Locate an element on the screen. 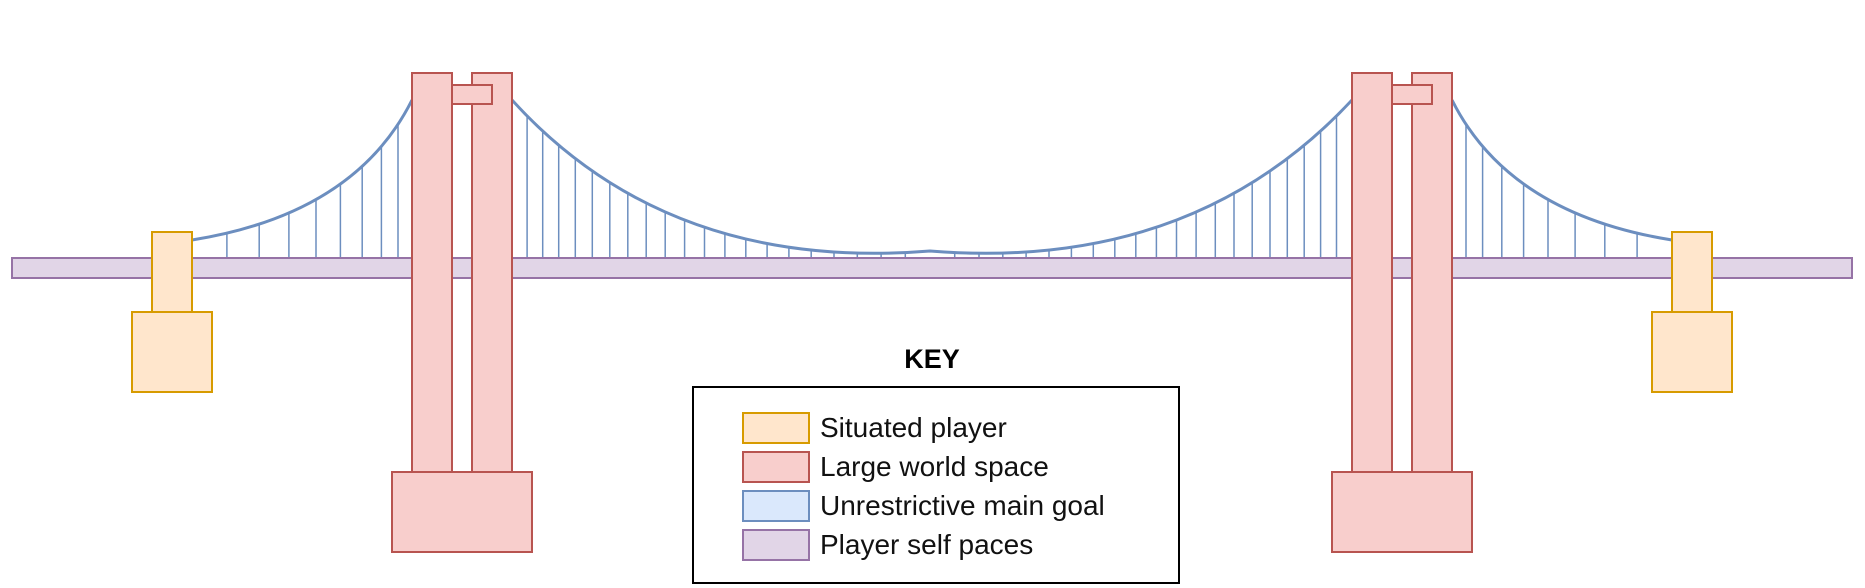  key-title: KEY is located at coordinates (932, 359).